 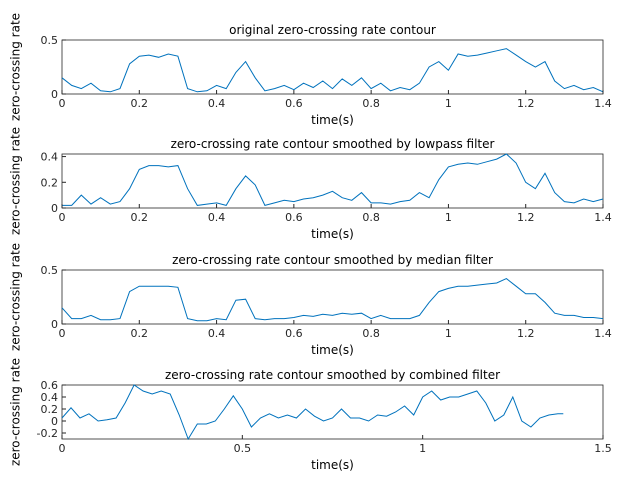 What do you see at coordinates (47, 433) in the screenshot?
I see `y-tick-label: -0.2` at bounding box center [47, 433].